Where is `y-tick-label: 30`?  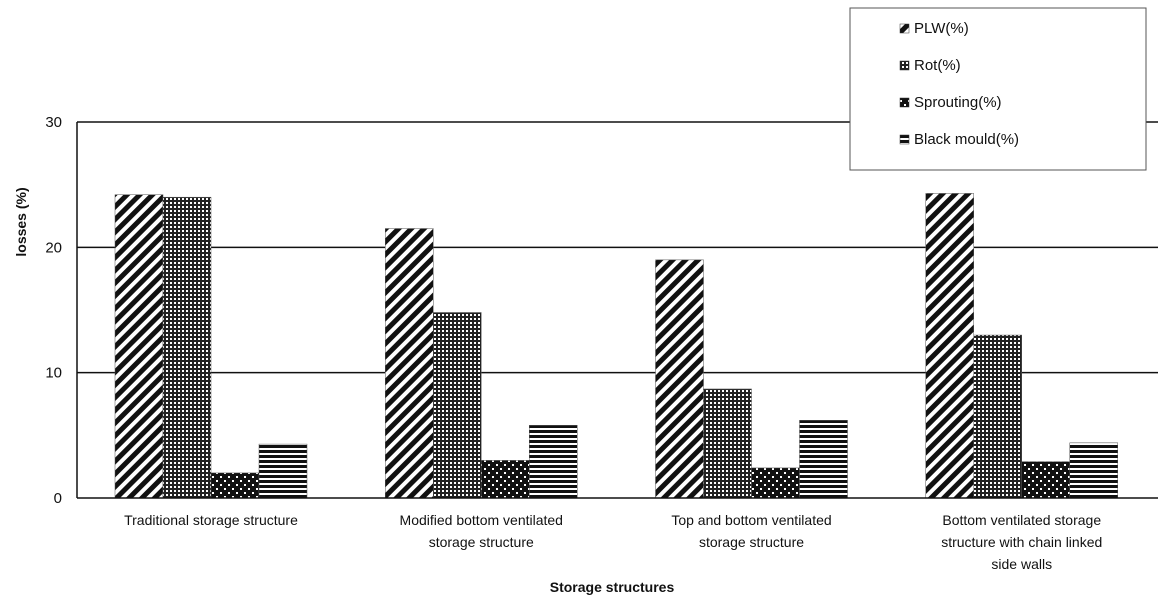
y-tick-label: 30 is located at coordinates (53, 122).